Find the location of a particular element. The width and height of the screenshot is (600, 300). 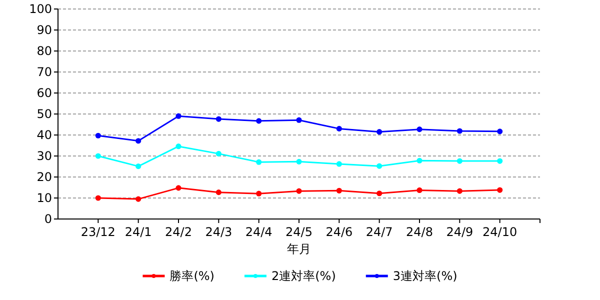

y-tick-label: 70 is located at coordinates (44, 72).